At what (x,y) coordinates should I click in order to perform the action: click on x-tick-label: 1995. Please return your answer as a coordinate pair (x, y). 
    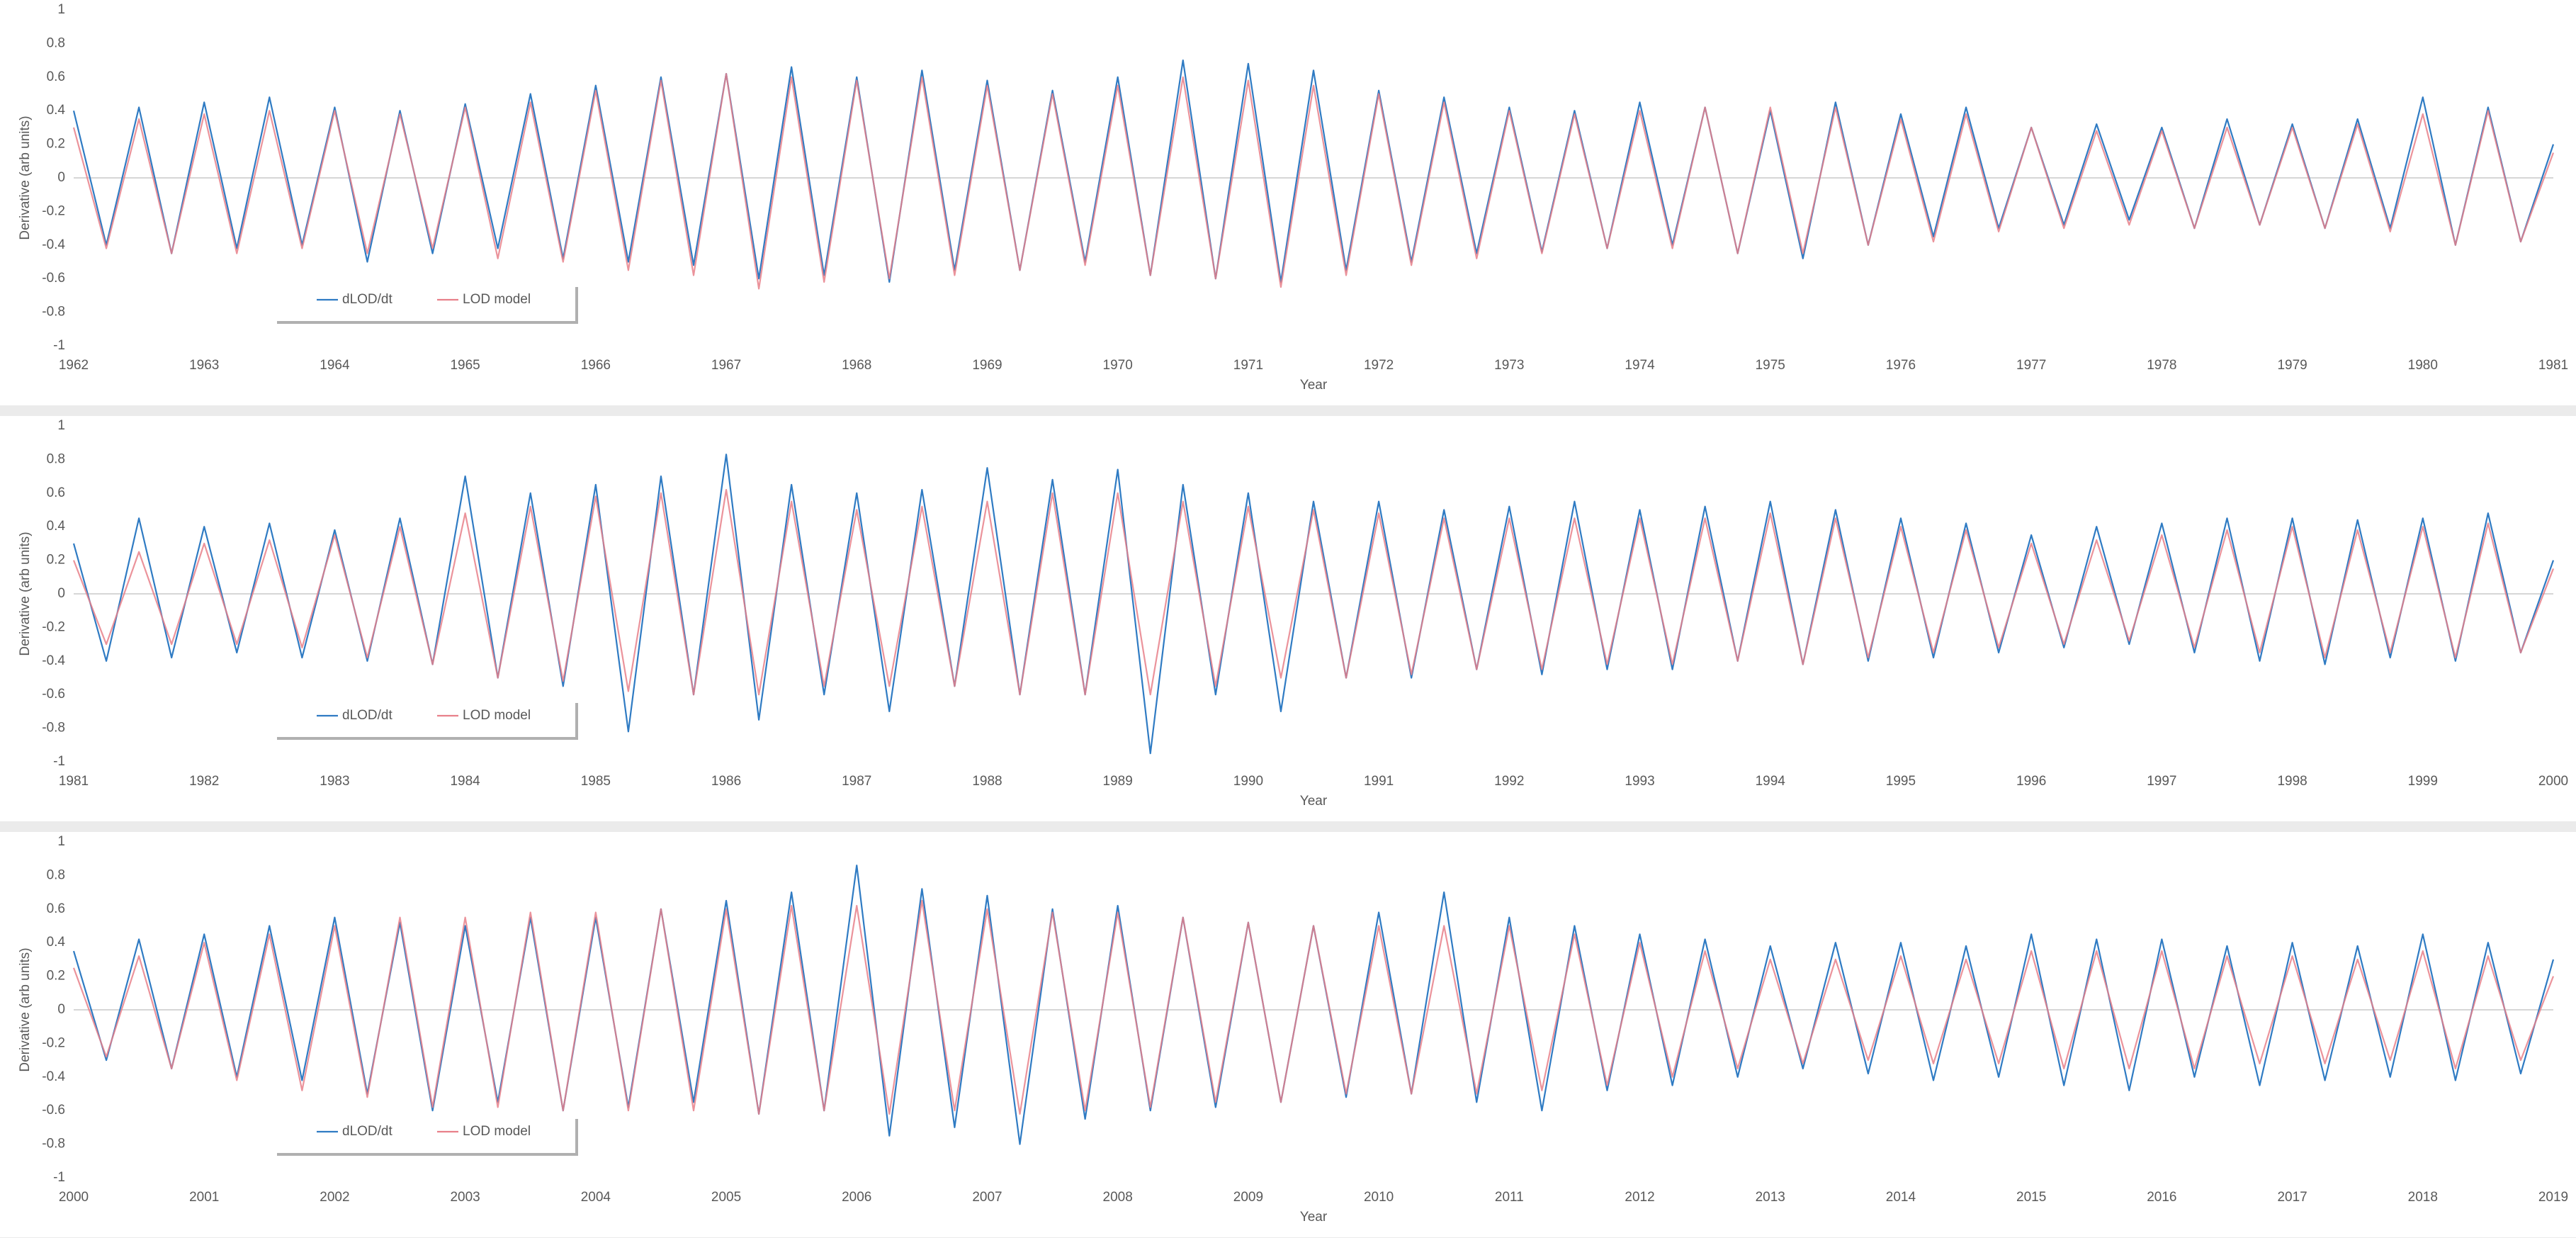
    Looking at the image, I should click on (1901, 782).